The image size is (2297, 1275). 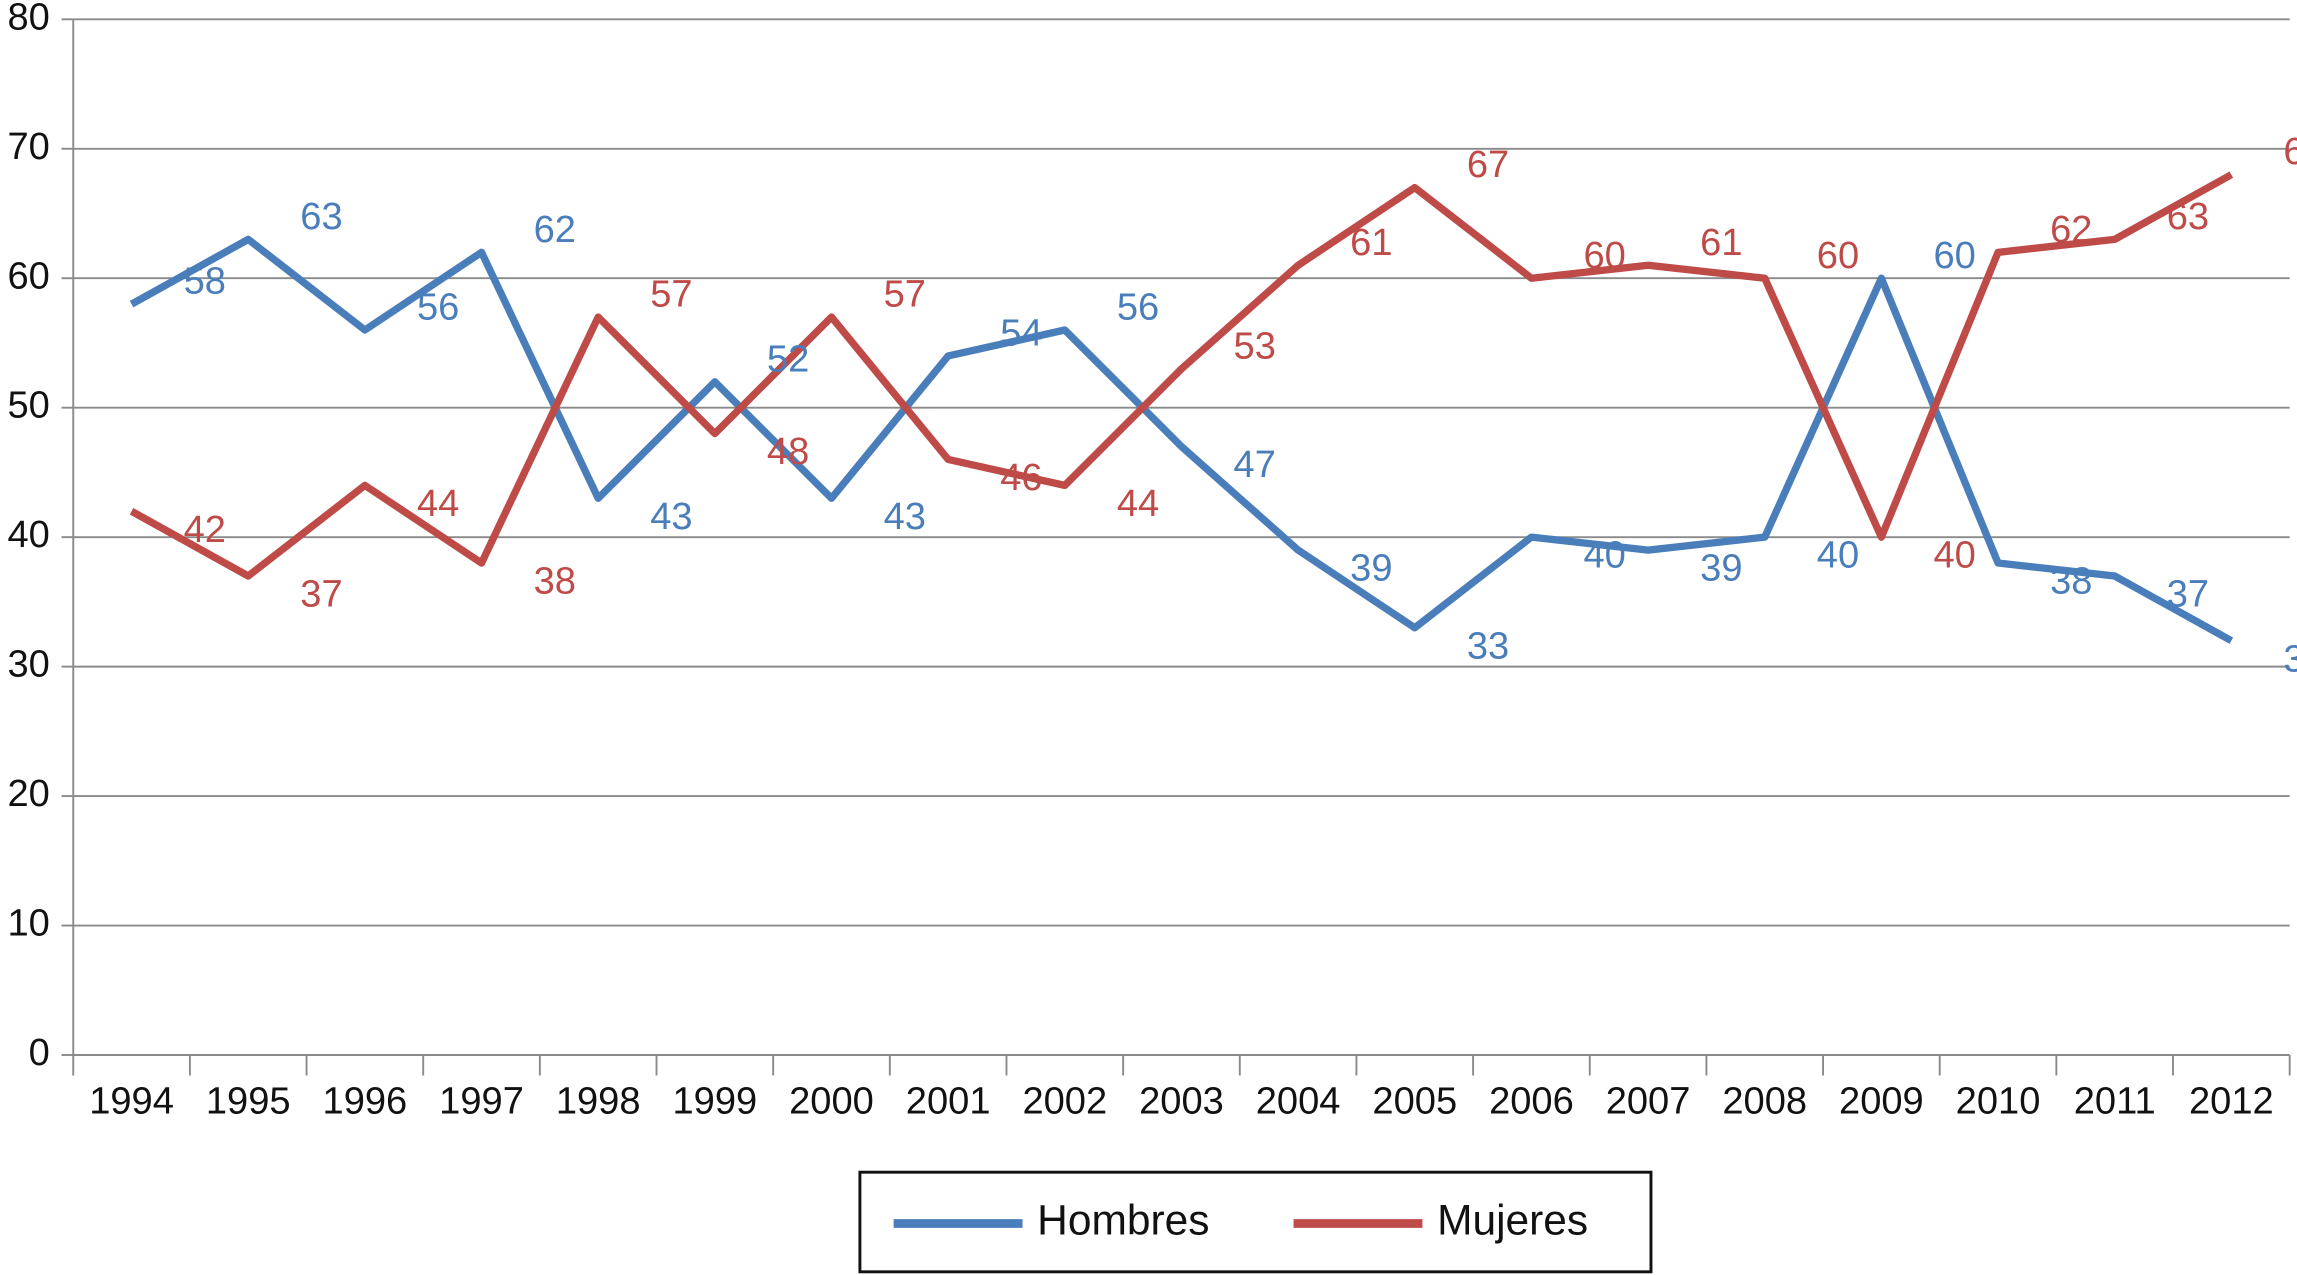 What do you see at coordinates (365, 1101) in the screenshot?
I see `x-tick-label: 1996` at bounding box center [365, 1101].